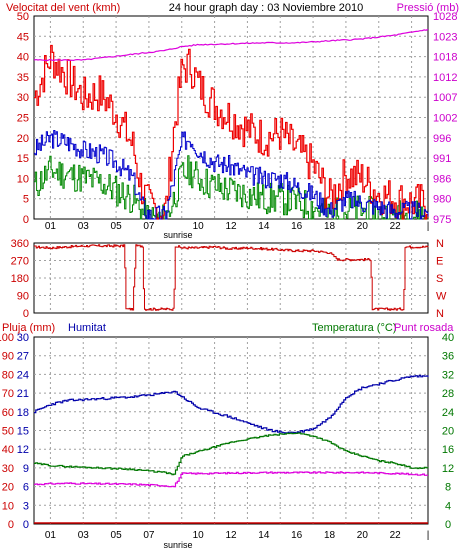 Image resolution: width=465 pixels, height=559 pixels. What do you see at coordinates (84, 535) in the screenshot?
I see `x-tick-label: 03` at bounding box center [84, 535].